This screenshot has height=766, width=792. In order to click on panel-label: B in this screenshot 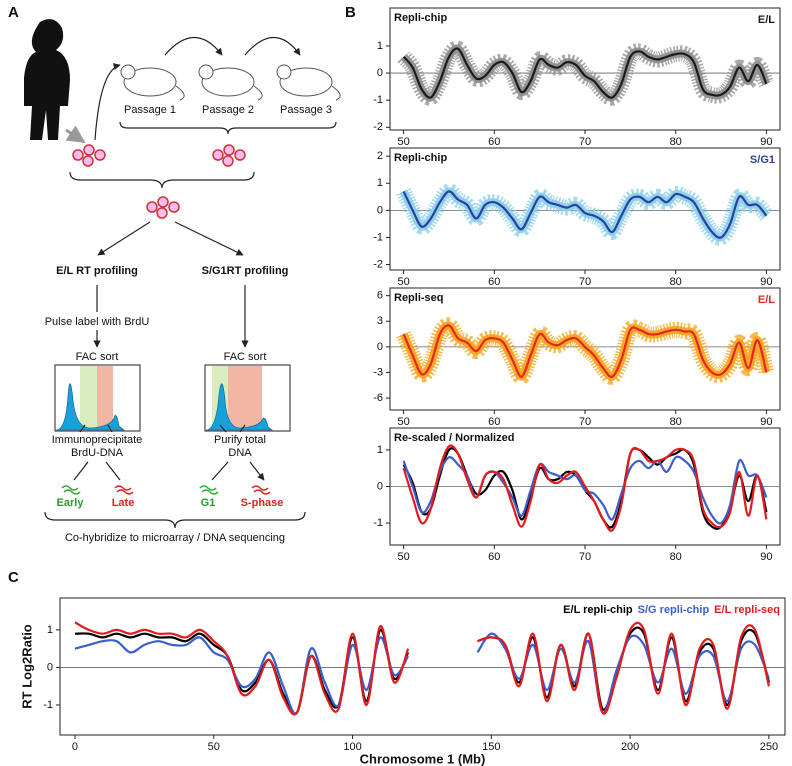, I will do `click(350, 12)`.